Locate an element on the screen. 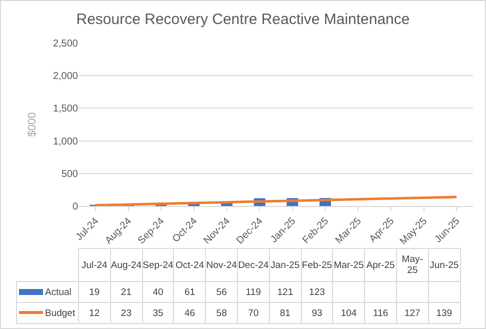  category-label: Feb-25 is located at coordinates (317, 265).